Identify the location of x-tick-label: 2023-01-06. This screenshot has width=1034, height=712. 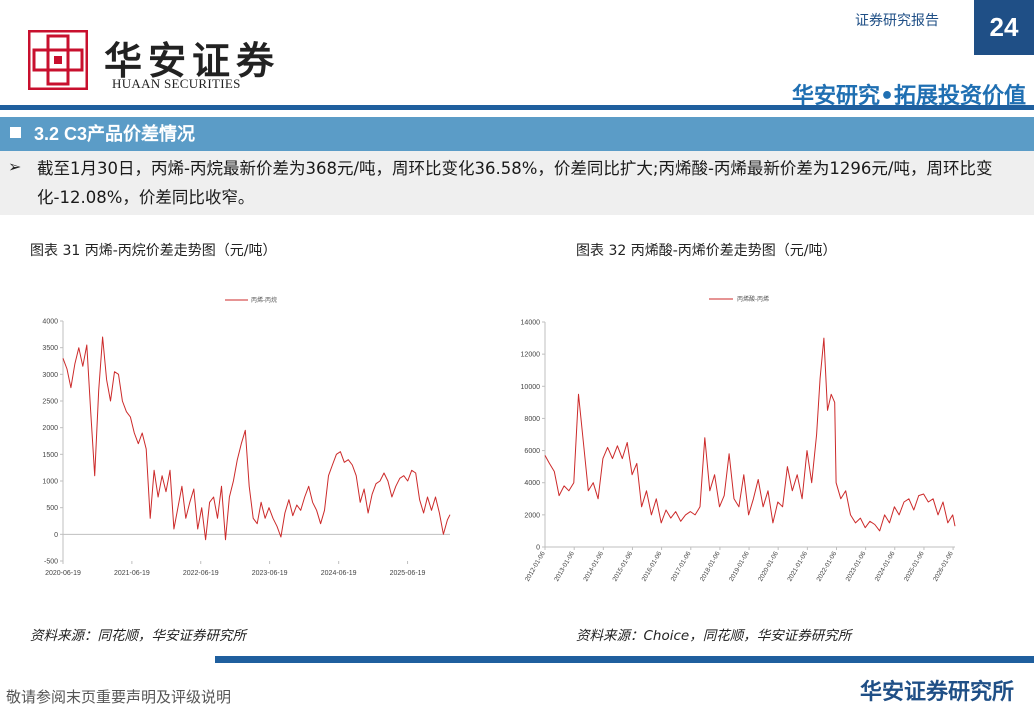
(856, 566).